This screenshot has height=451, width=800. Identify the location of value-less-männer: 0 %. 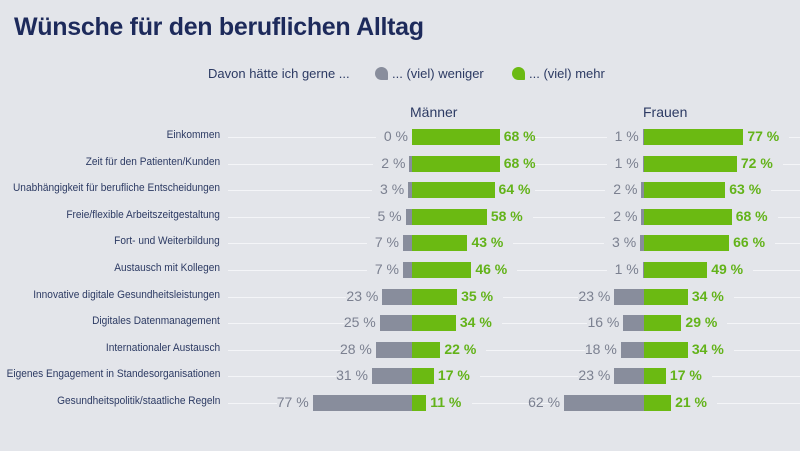
(395, 136).